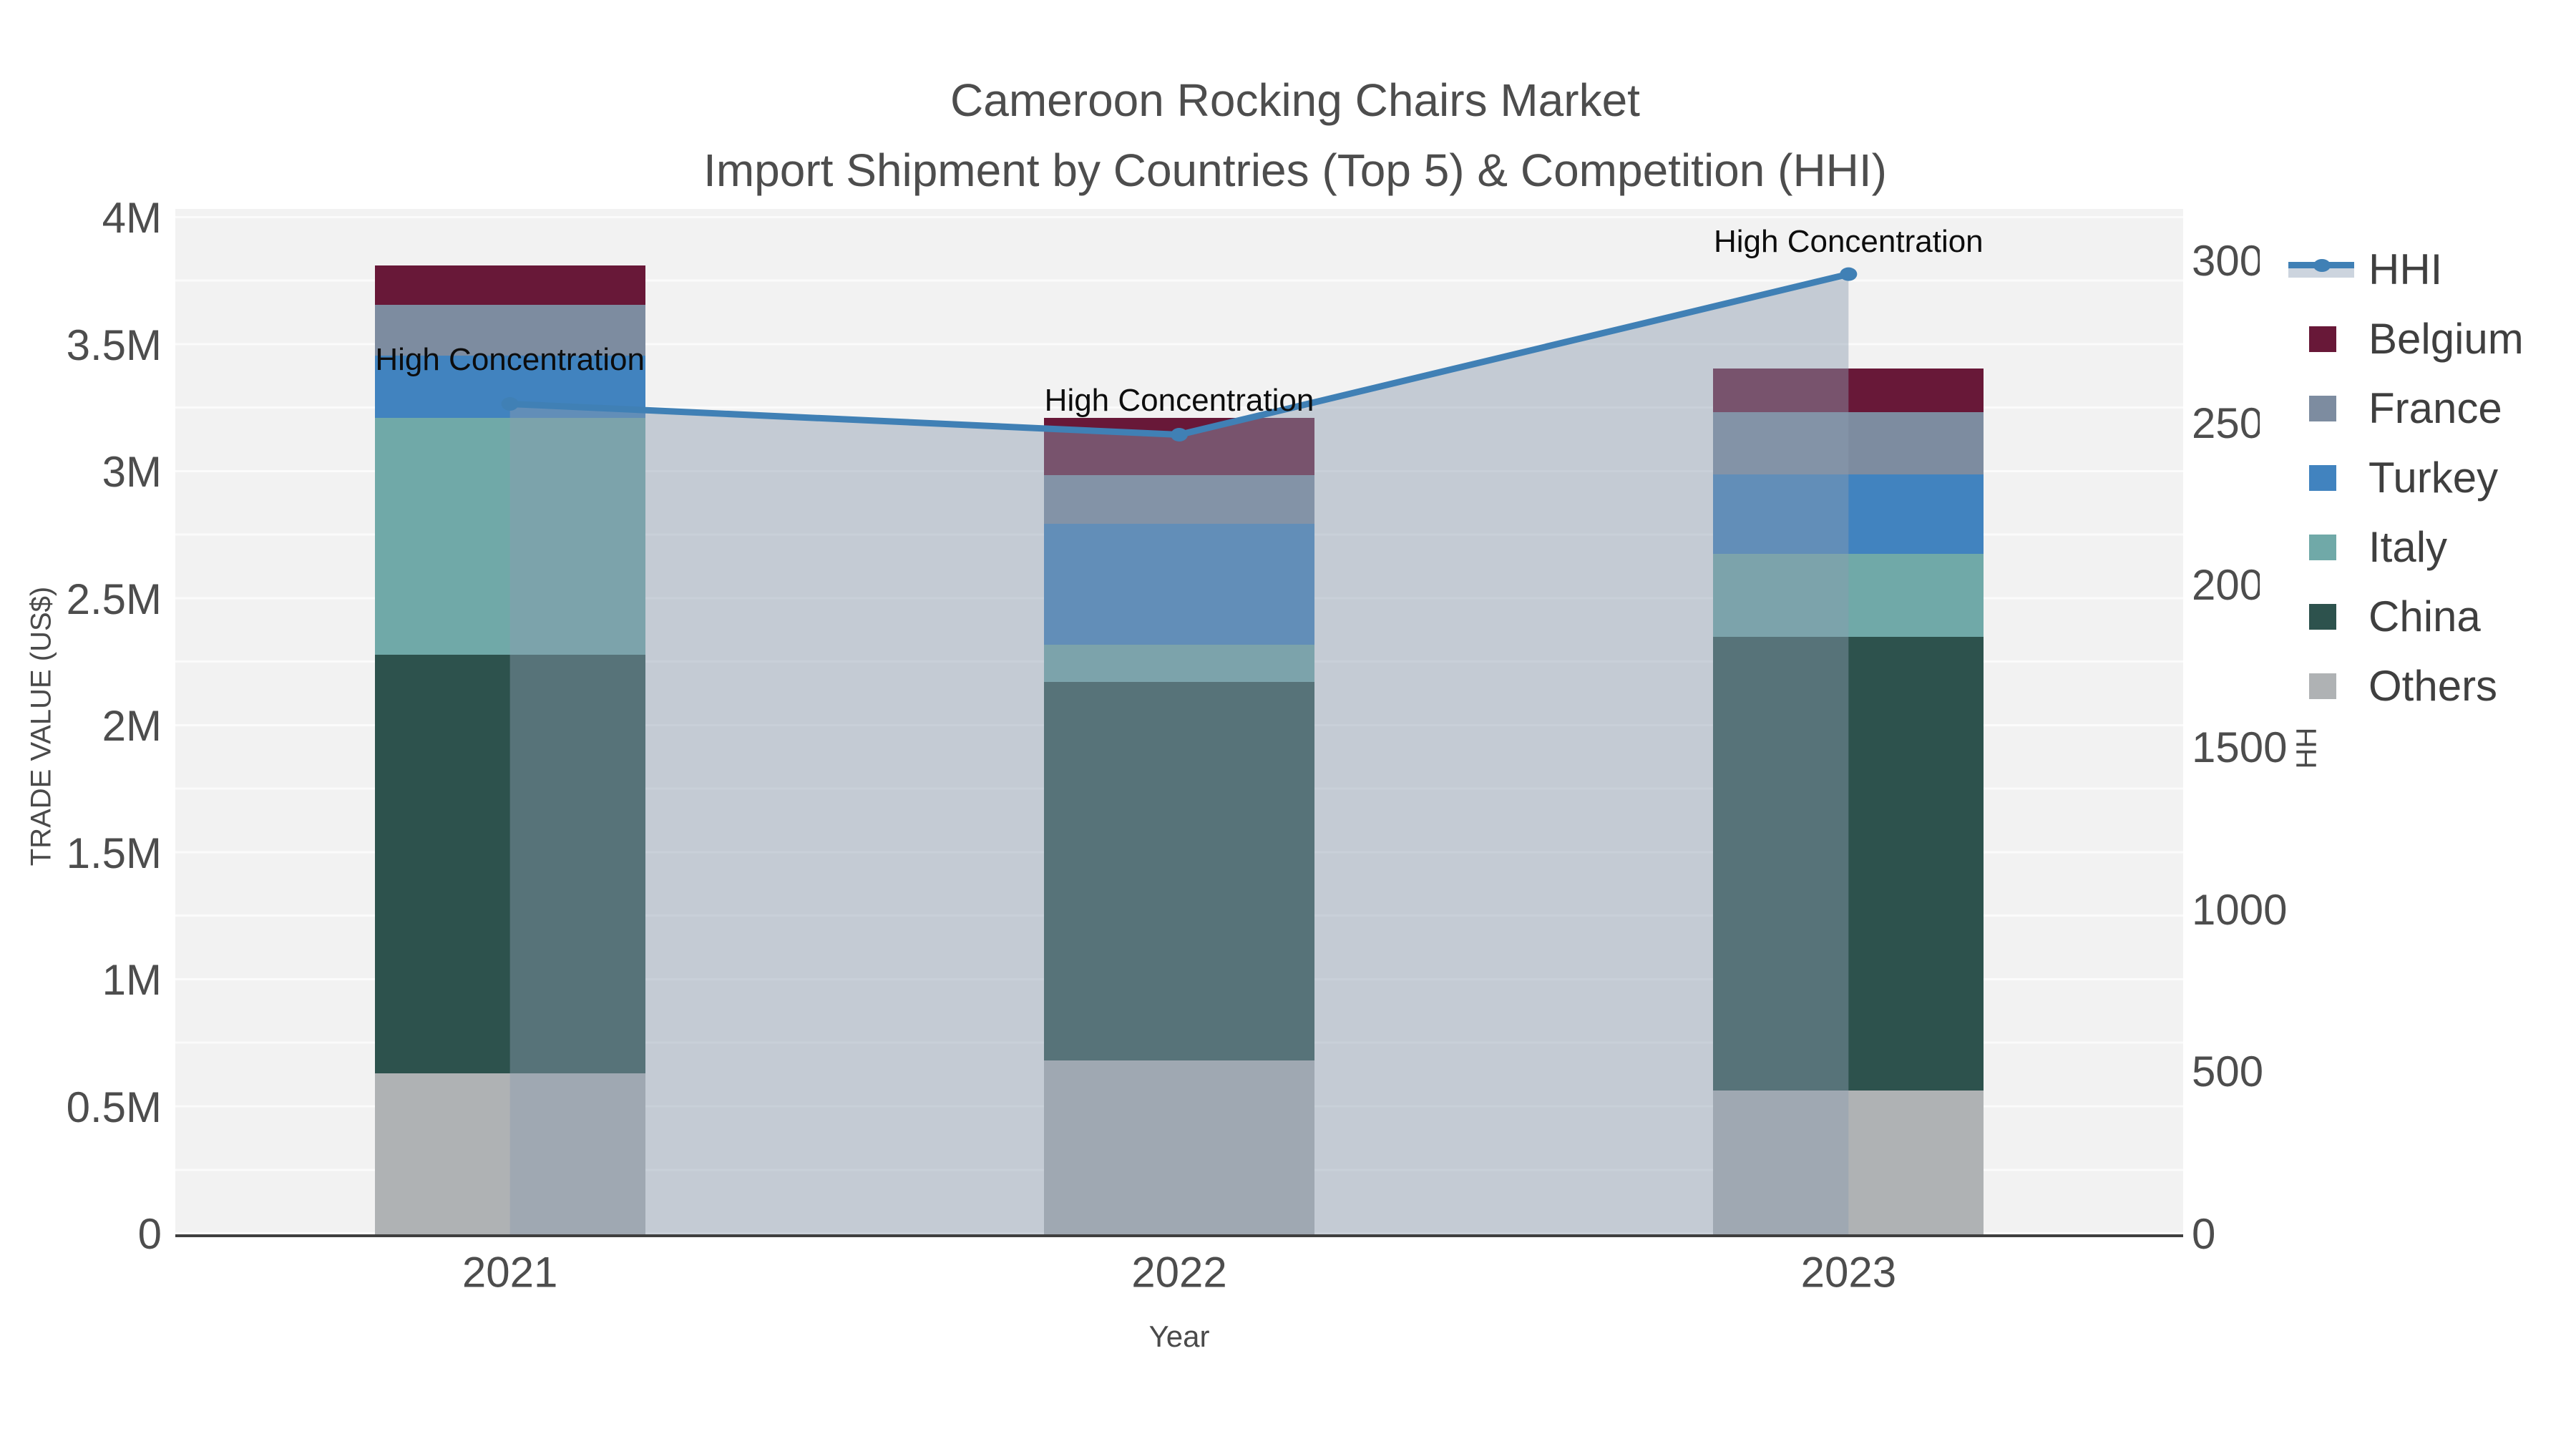 The image size is (2576, 1449). I want to click on y-left-tick-0.5M: 0.5M, so click(114, 1107).